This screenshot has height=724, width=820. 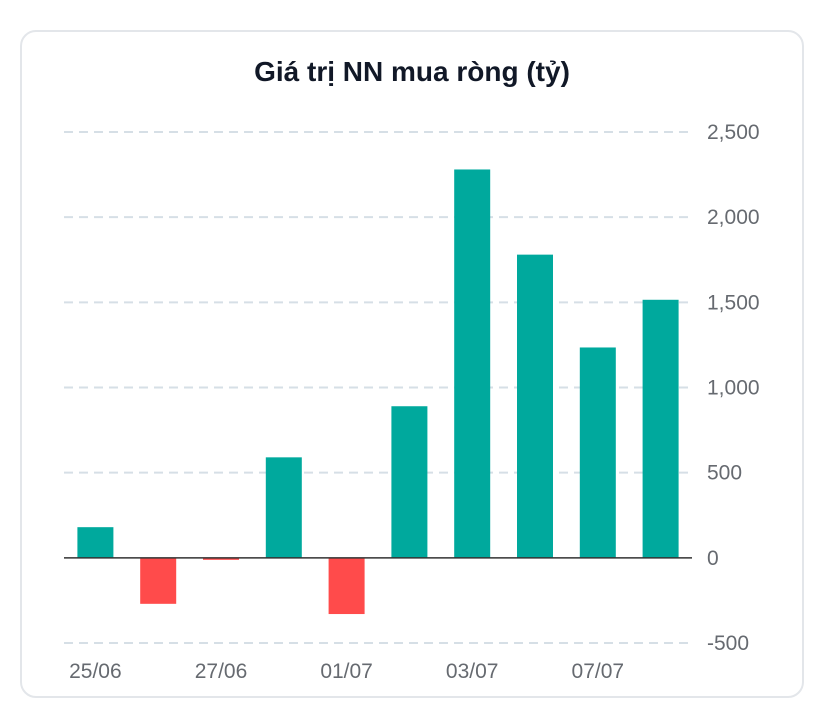 I want to click on y-tick-label: 0, so click(x=713, y=558).